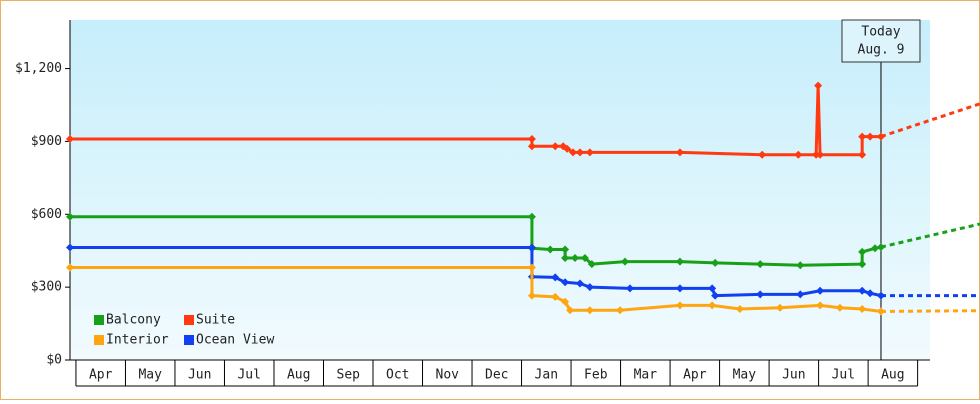 The image size is (980, 404). What do you see at coordinates (646, 375) in the screenshot?
I see `x-tick-label: Mar` at bounding box center [646, 375].